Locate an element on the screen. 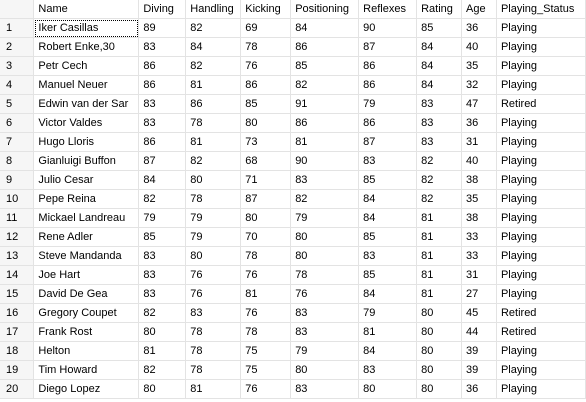 This screenshot has width=586, height=402. cell-positioning: 79 is located at coordinates (325, 351).